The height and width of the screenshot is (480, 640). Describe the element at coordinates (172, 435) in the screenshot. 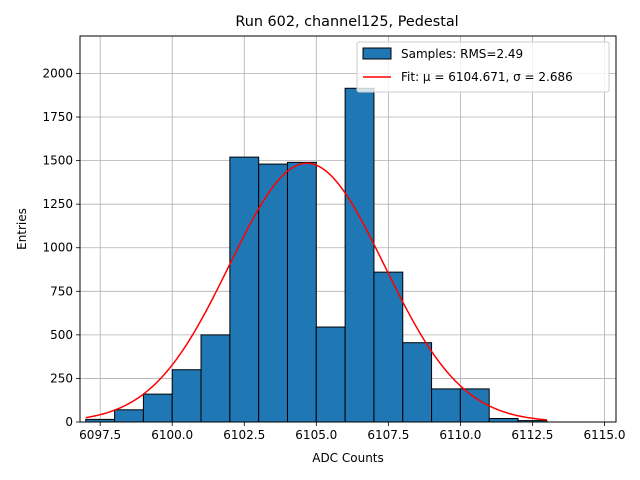

I see `x-tick-label: 6100.0` at that location.